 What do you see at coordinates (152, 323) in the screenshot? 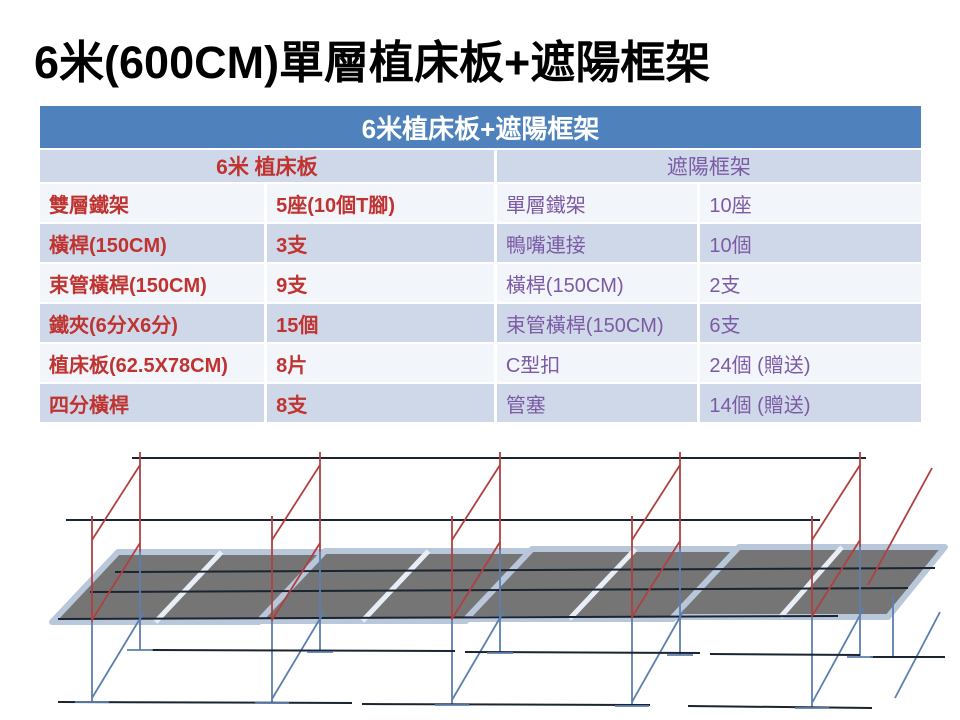
I see `item-cell: 鐵夾(6分X6分)` at bounding box center [152, 323].